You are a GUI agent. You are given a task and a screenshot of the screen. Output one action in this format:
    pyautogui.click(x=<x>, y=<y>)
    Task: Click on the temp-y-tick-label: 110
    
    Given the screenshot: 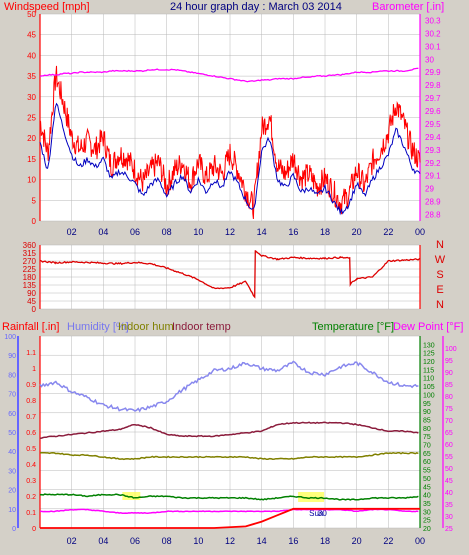 What is the action you would take?
    pyautogui.click(x=428, y=379)
    